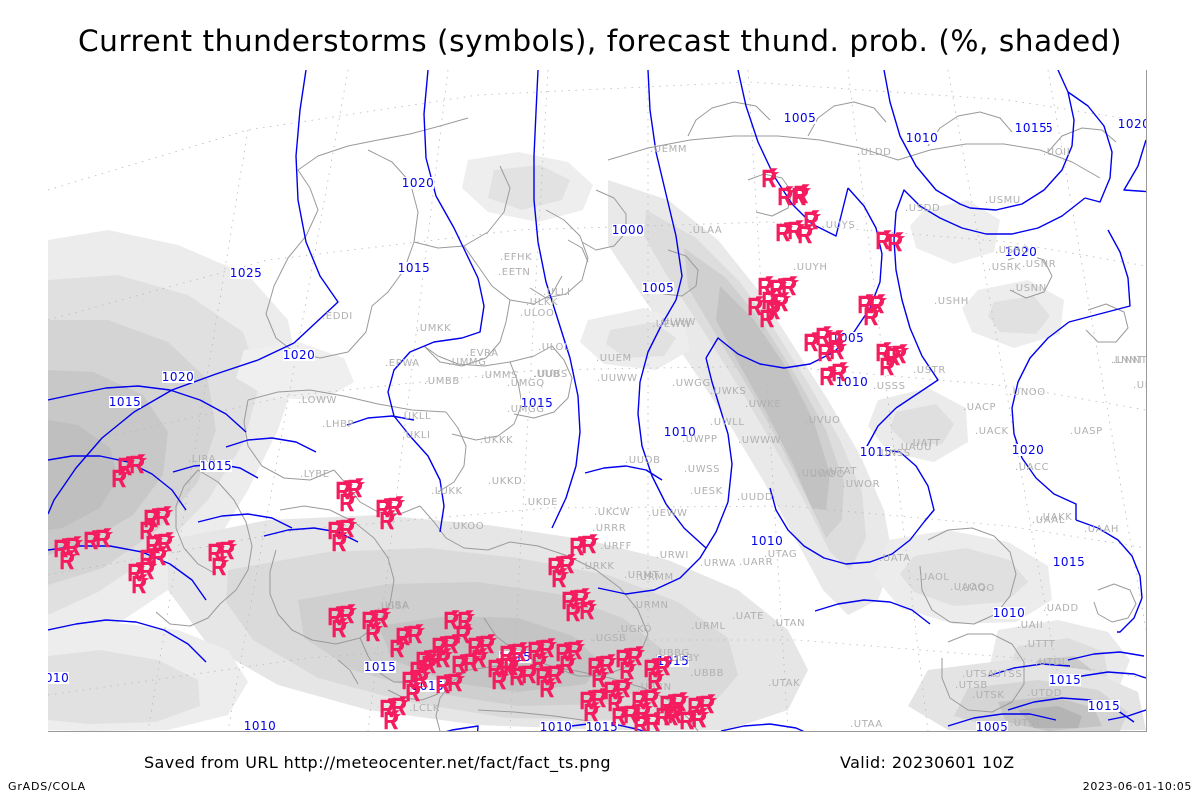 This screenshot has height=800, width=1200. Describe the element at coordinates (516, 257) in the screenshot. I see `station-label: .EFHK` at that location.